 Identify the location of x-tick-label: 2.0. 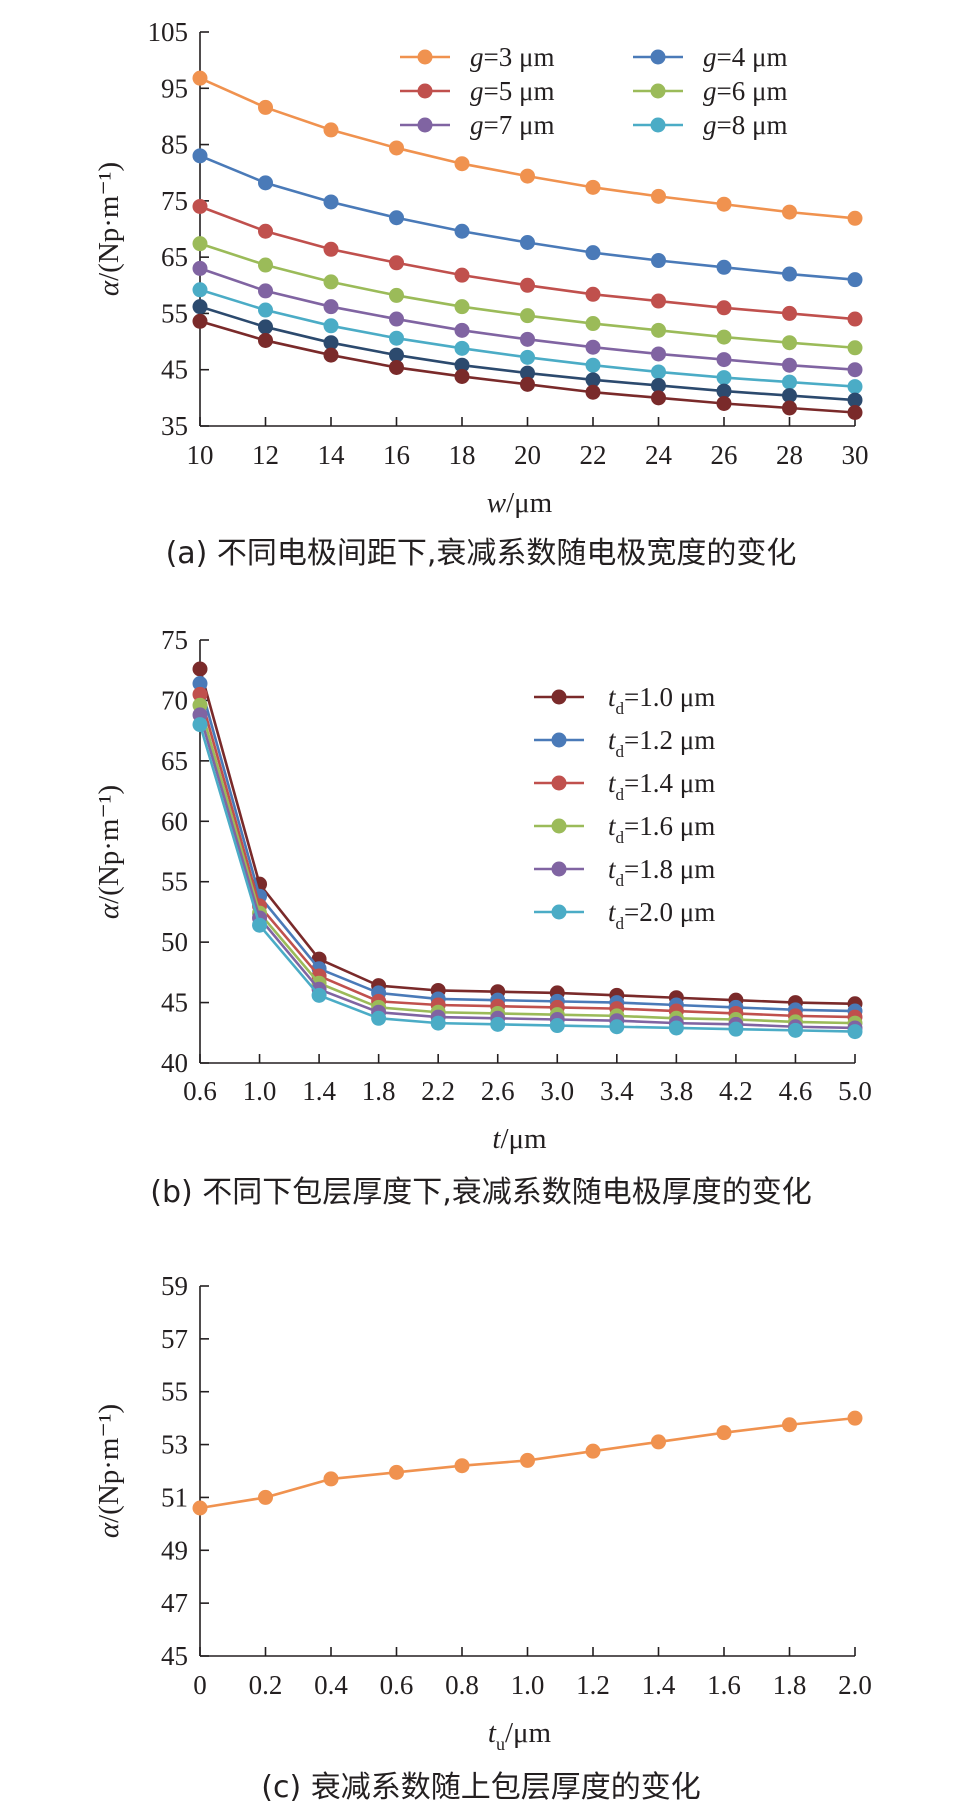
(855, 1685).